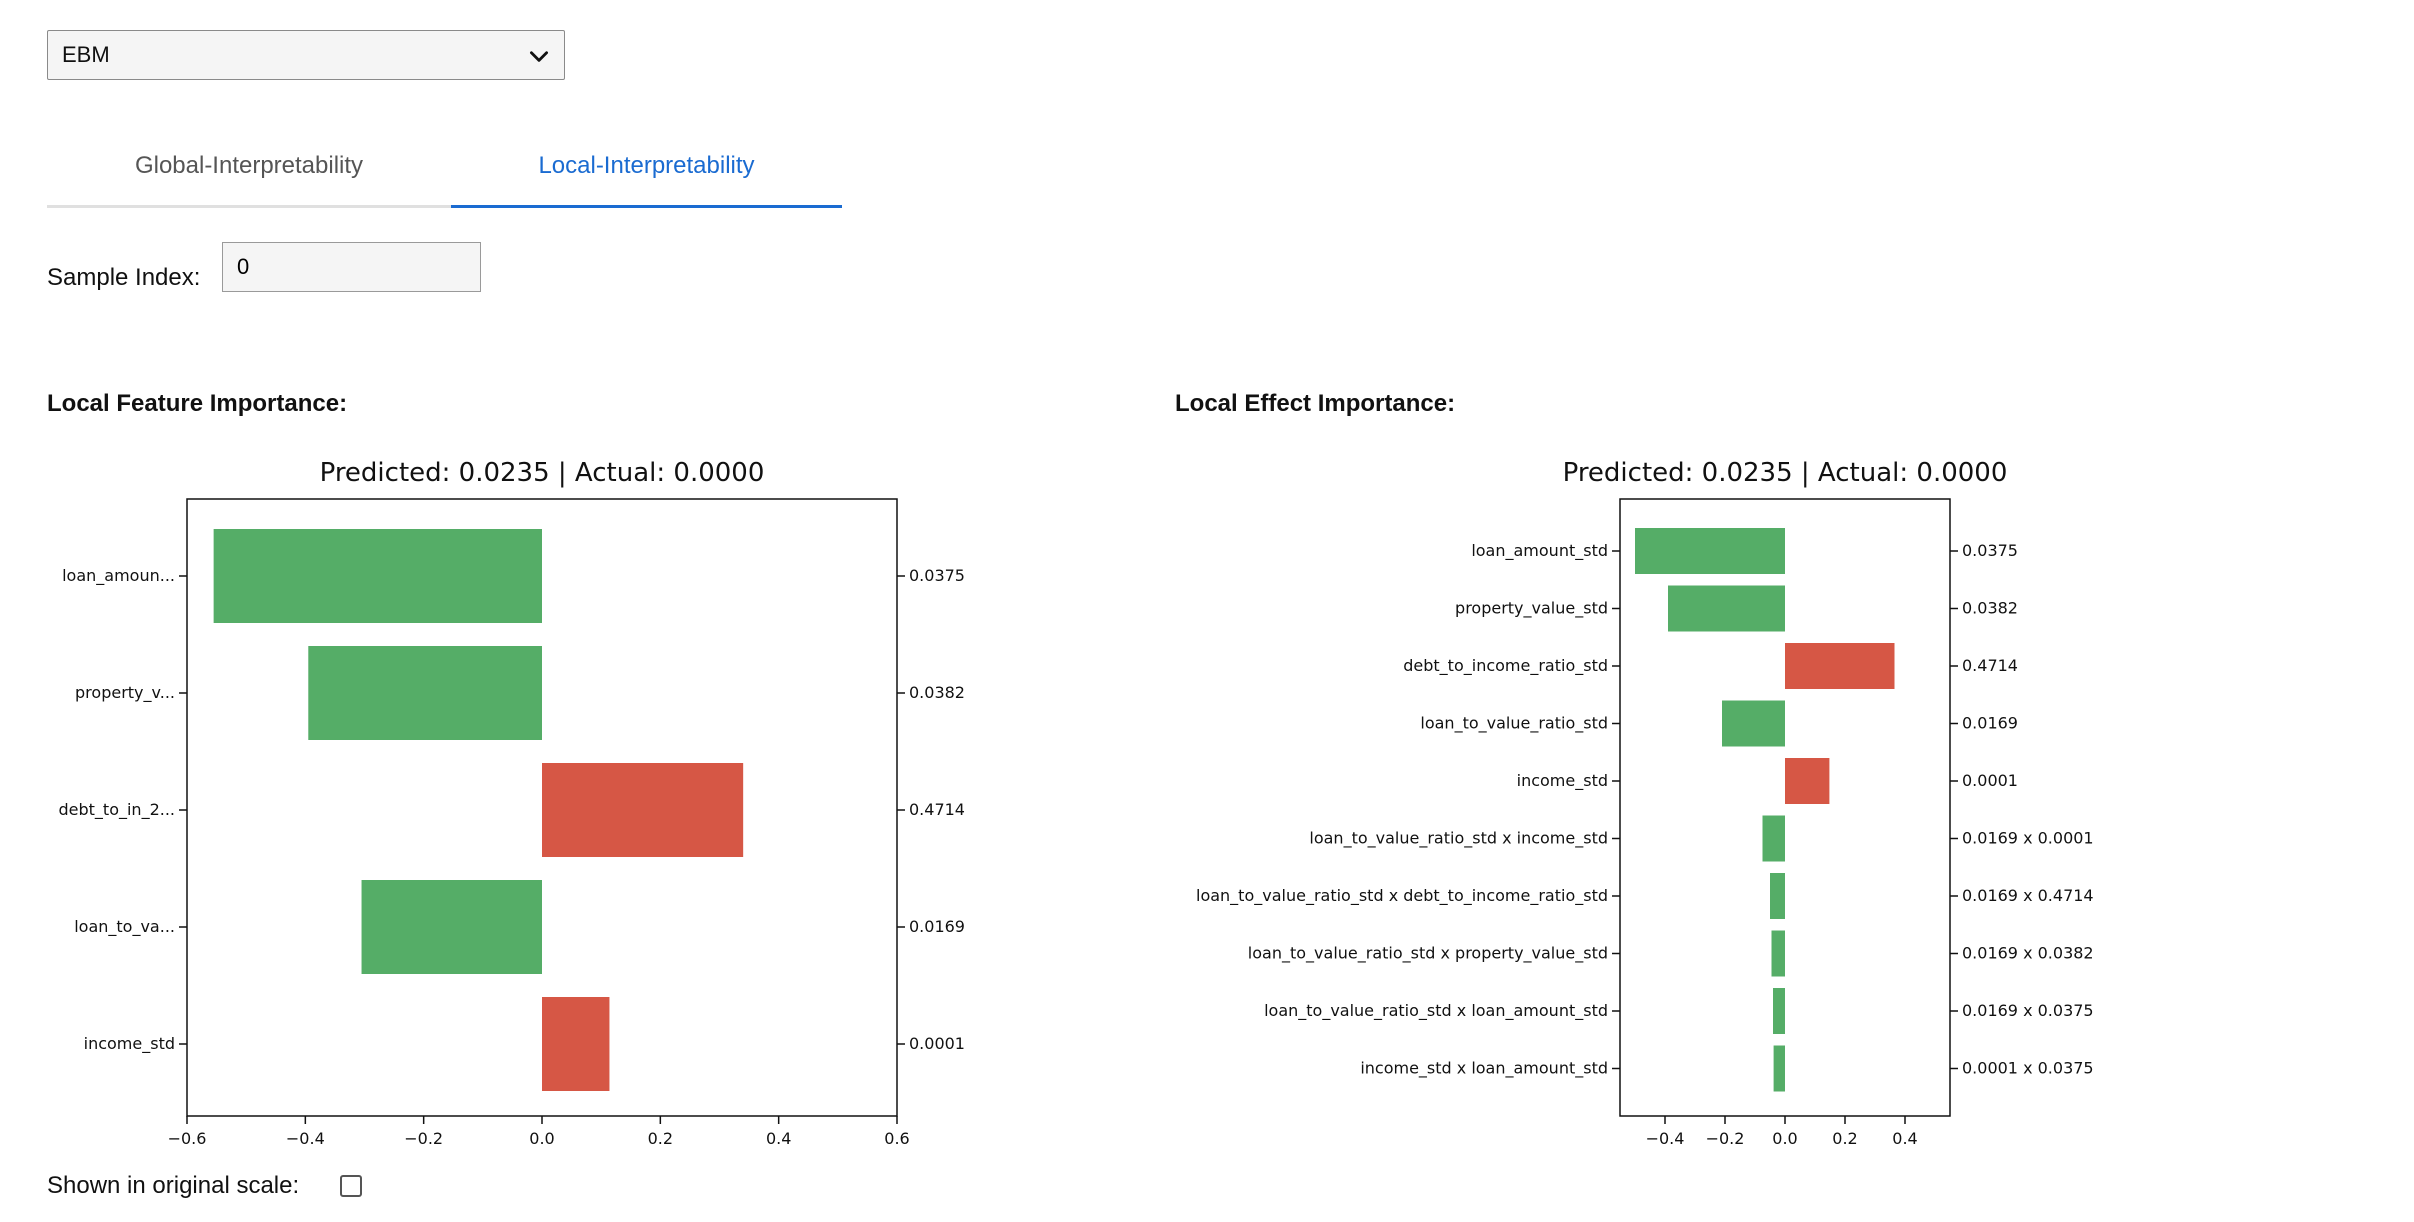 This screenshot has width=2414, height=1222. I want to click on model-select: EBM, so click(306, 55).